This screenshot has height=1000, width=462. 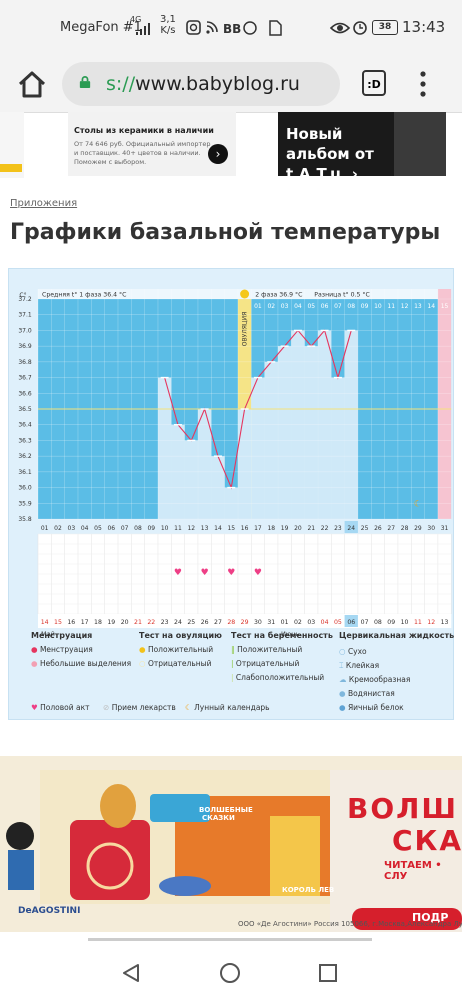 What do you see at coordinates (191, 622) in the screenshot?
I see `date-label: 25` at bounding box center [191, 622].